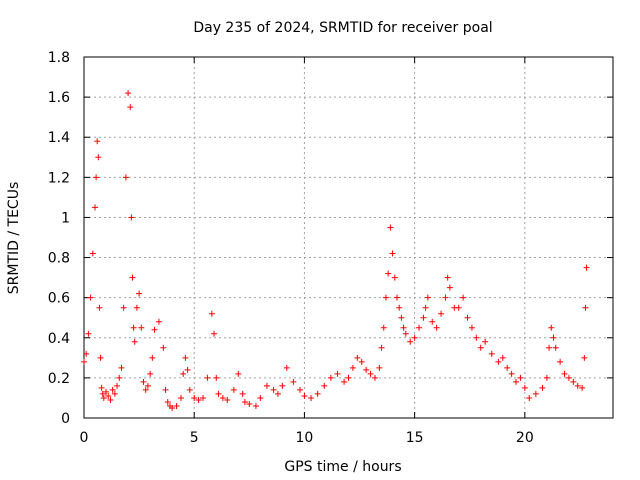 The height and width of the screenshot is (480, 640). What do you see at coordinates (14, 238) in the screenshot?
I see `y-axis-label: SRMTID / TECUs` at bounding box center [14, 238].